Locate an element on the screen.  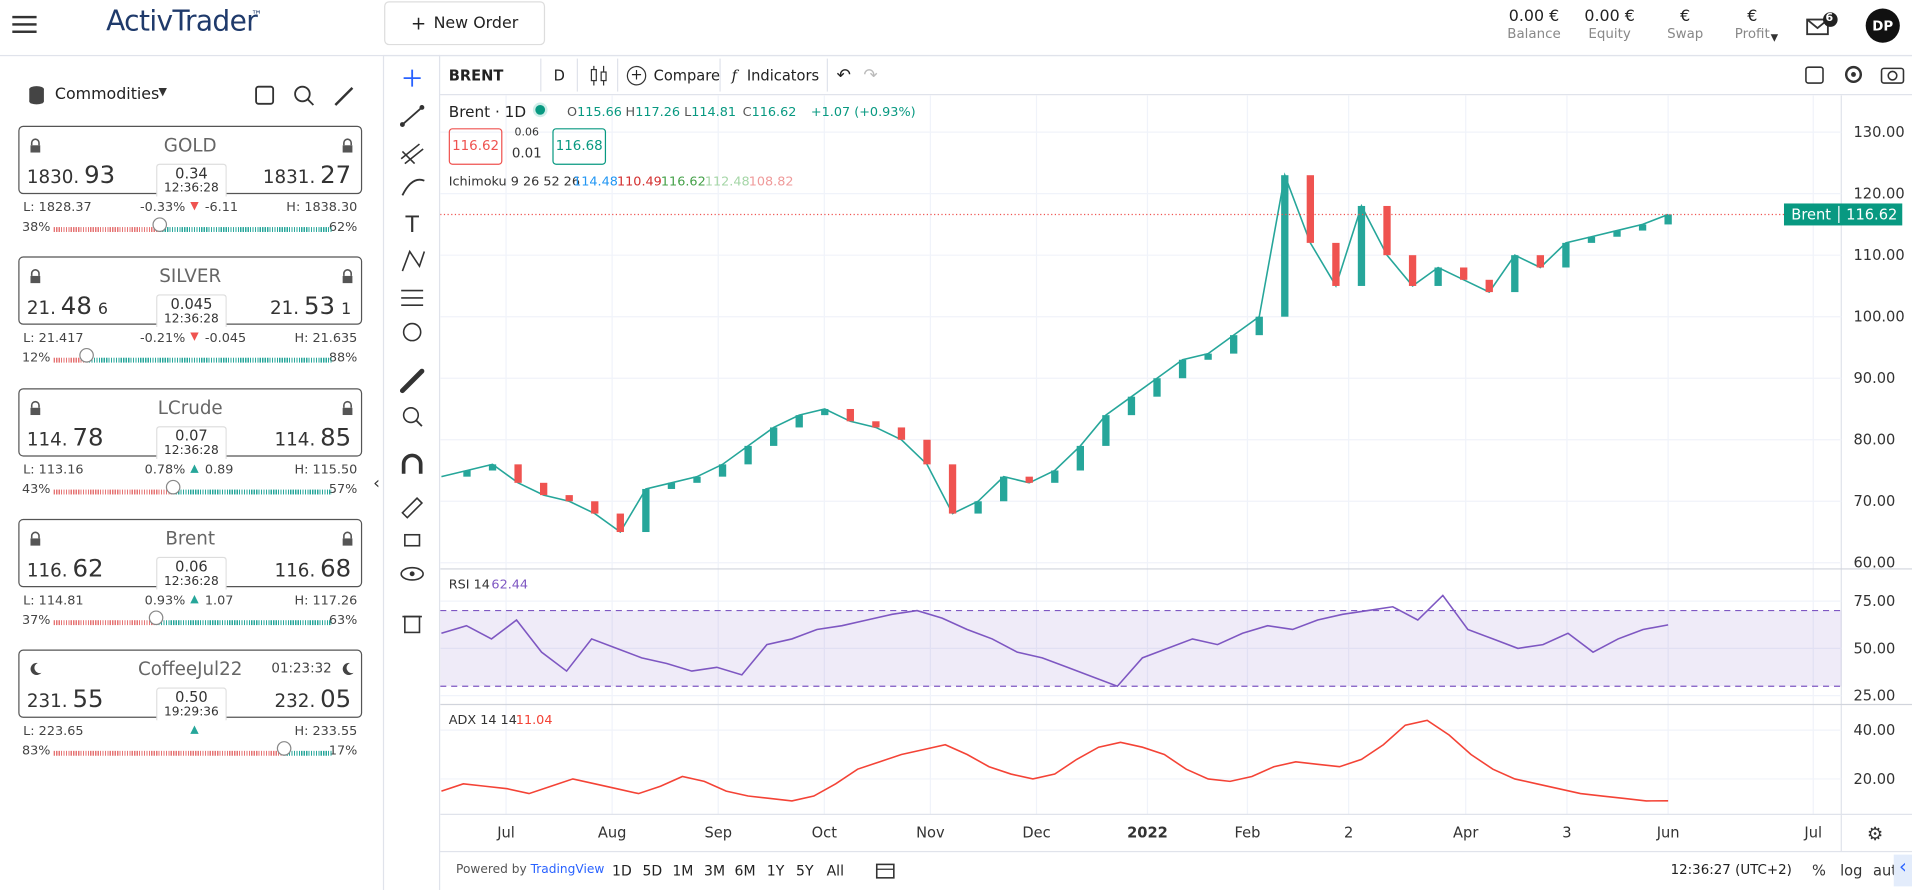
stat-value: € is located at coordinates (1685, 16).